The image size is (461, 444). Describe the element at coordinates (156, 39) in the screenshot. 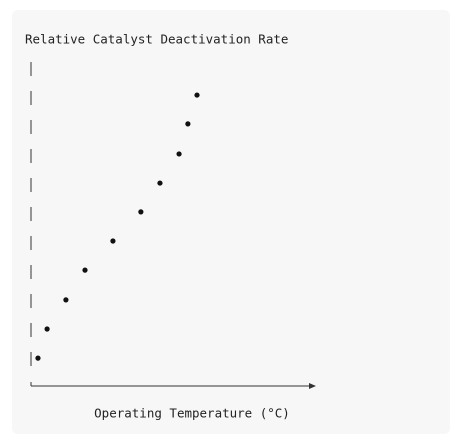

I see `chart-title: Relative Catalyst Deactivation Rate` at that location.